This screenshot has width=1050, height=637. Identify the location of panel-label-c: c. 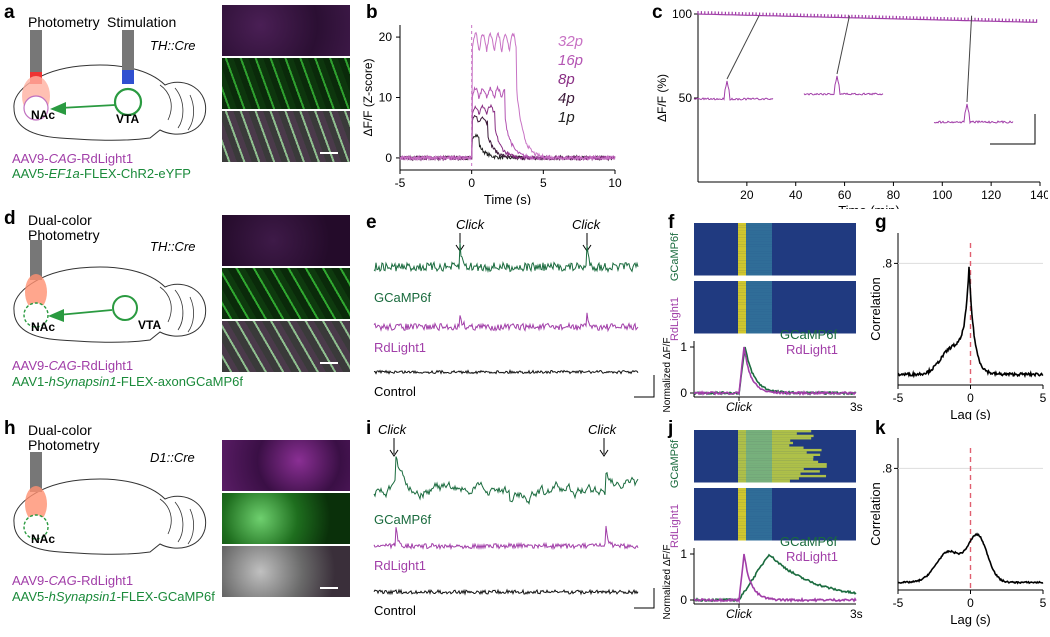
(657, 12).